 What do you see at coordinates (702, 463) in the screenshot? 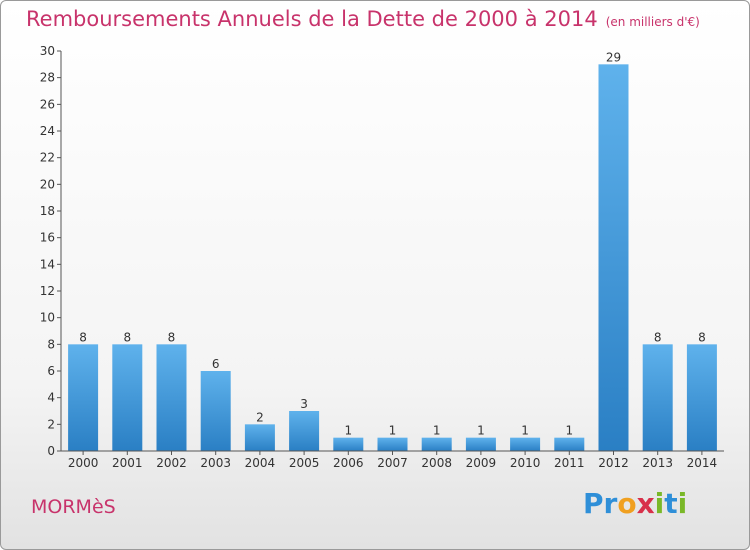
I see `x-tick-label-2014: 2014` at bounding box center [702, 463].